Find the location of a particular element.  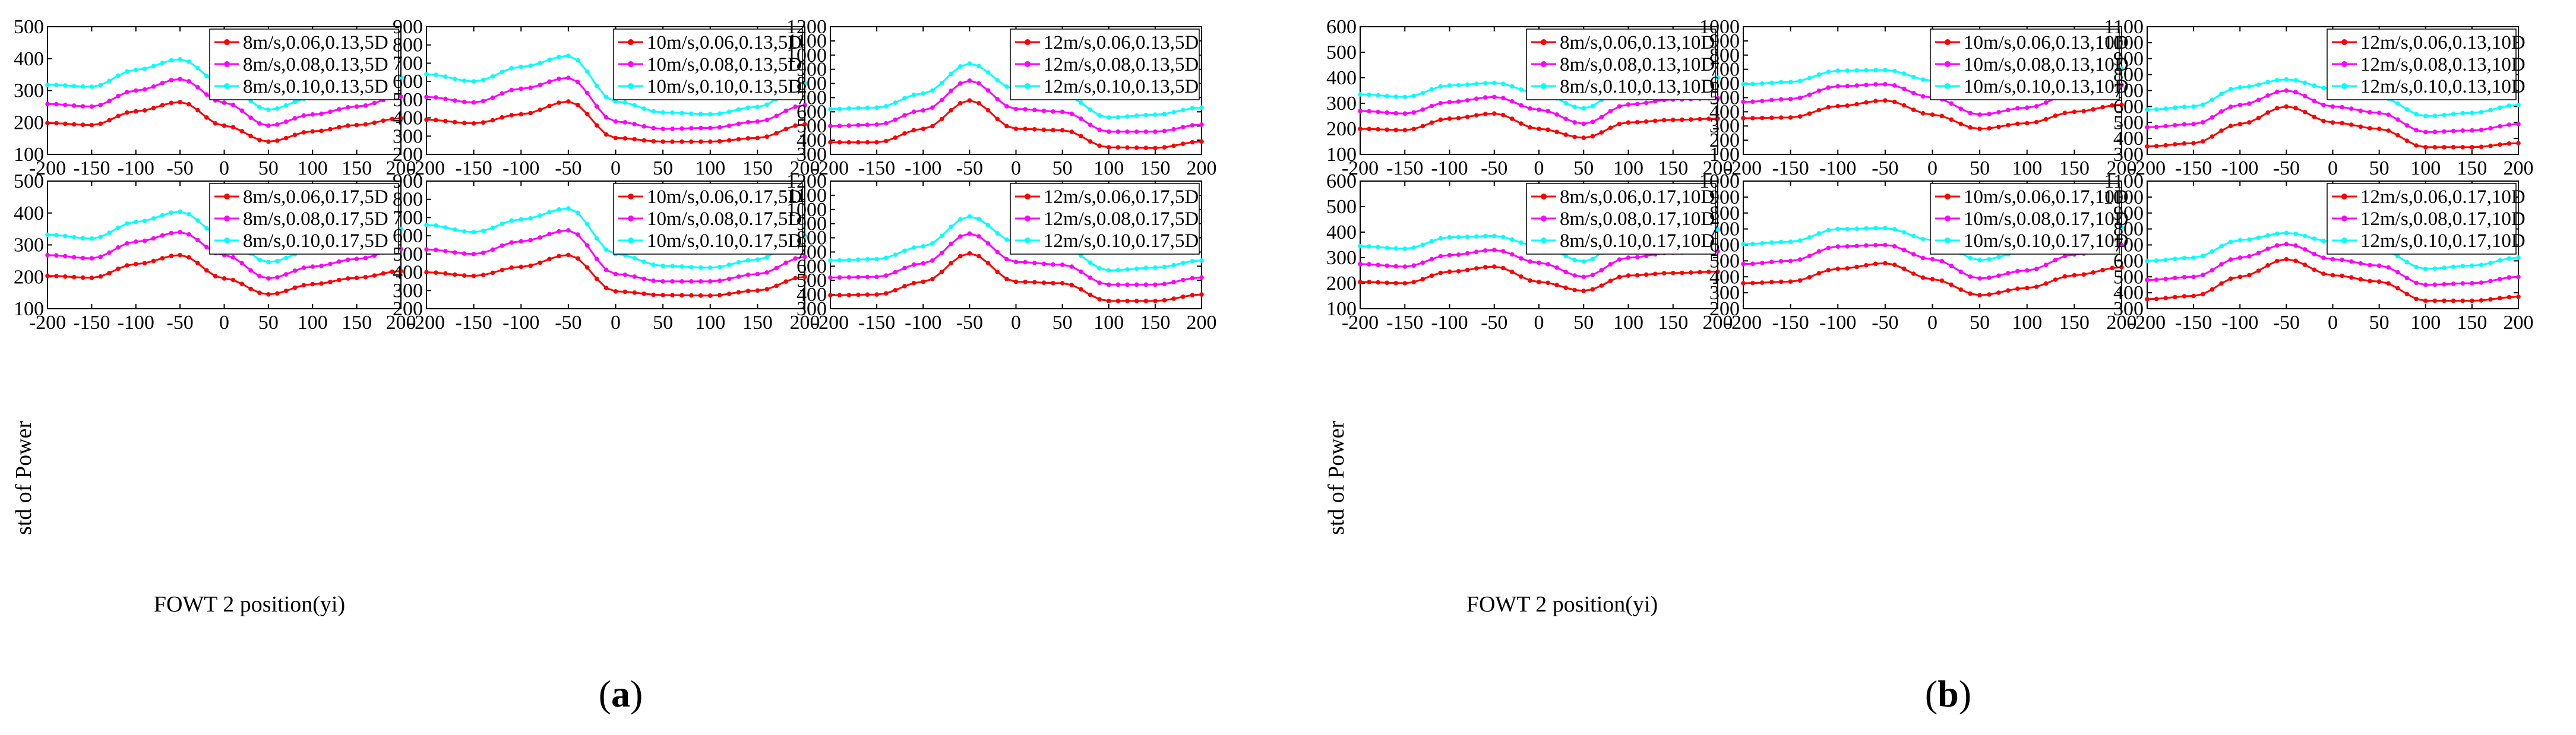

legend-label: 10m/s,0.10,0.13,5D is located at coordinates (724, 86).